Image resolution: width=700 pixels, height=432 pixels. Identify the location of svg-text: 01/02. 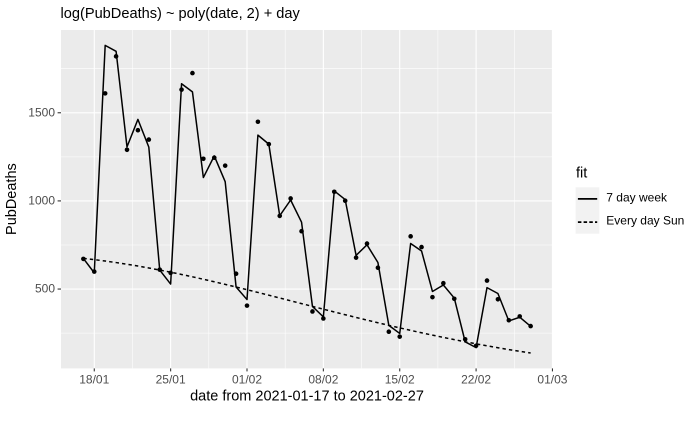
(247, 379).